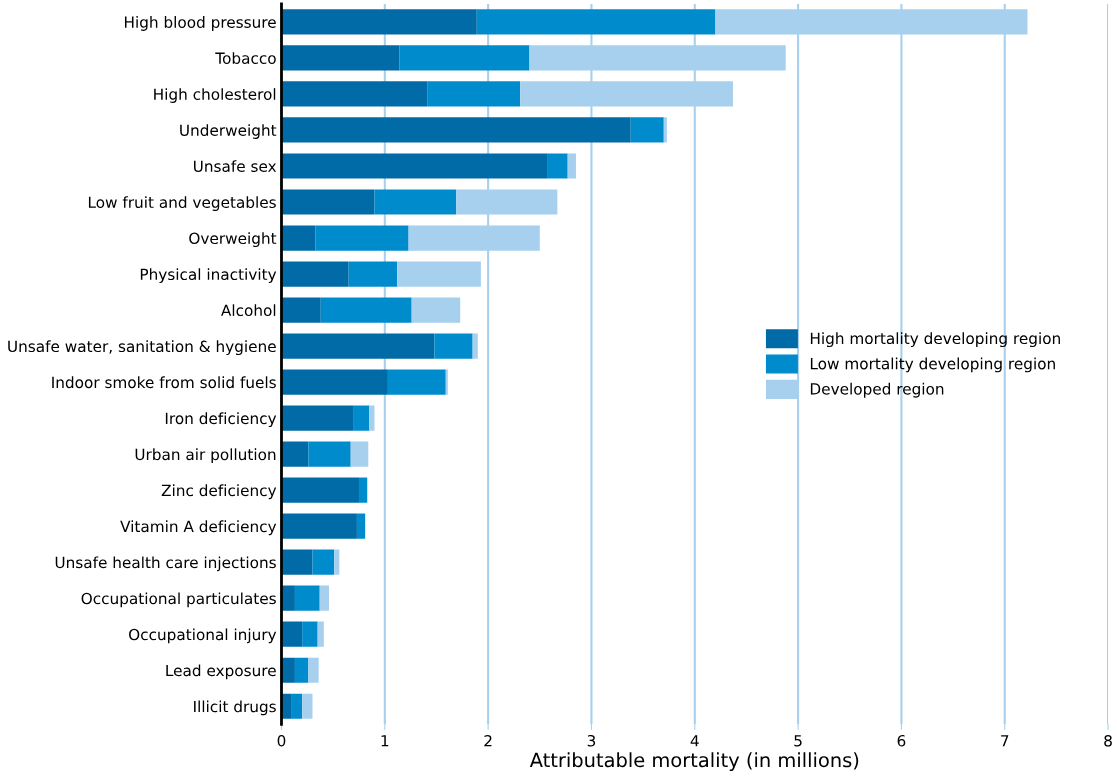 The width and height of the screenshot is (1117, 783). Describe the element at coordinates (235, 708) in the screenshot. I see `y-tick-label: Illicit drugs` at that location.